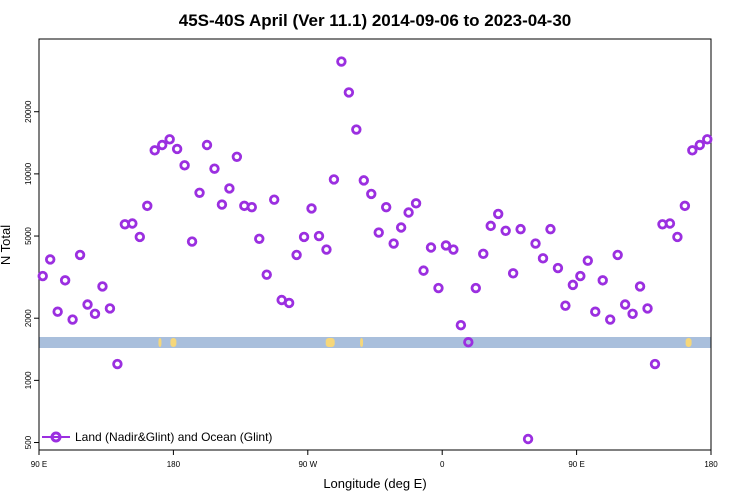  Describe the element at coordinates (375, 342) in the screenshot. I see `land-band` at that location.